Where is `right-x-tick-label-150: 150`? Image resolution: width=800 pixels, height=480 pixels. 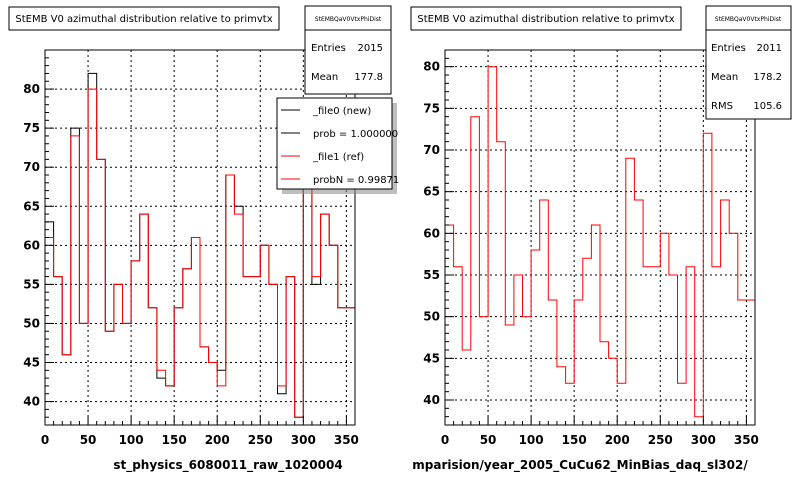
right-x-tick-label-150: 150 is located at coordinates (574, 440).